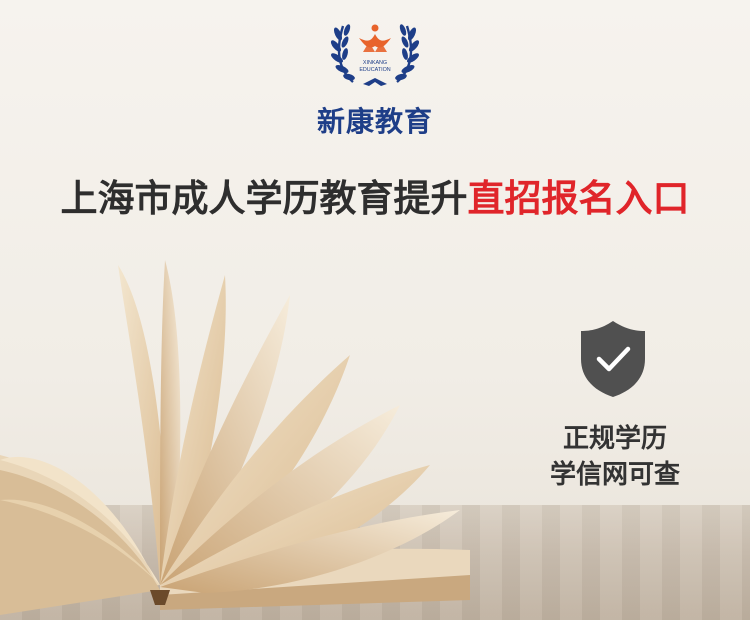  Describe the element at coordinates (578, 198) in the screenshot. I see `headline-highlight: 直招报名入口` at that location.